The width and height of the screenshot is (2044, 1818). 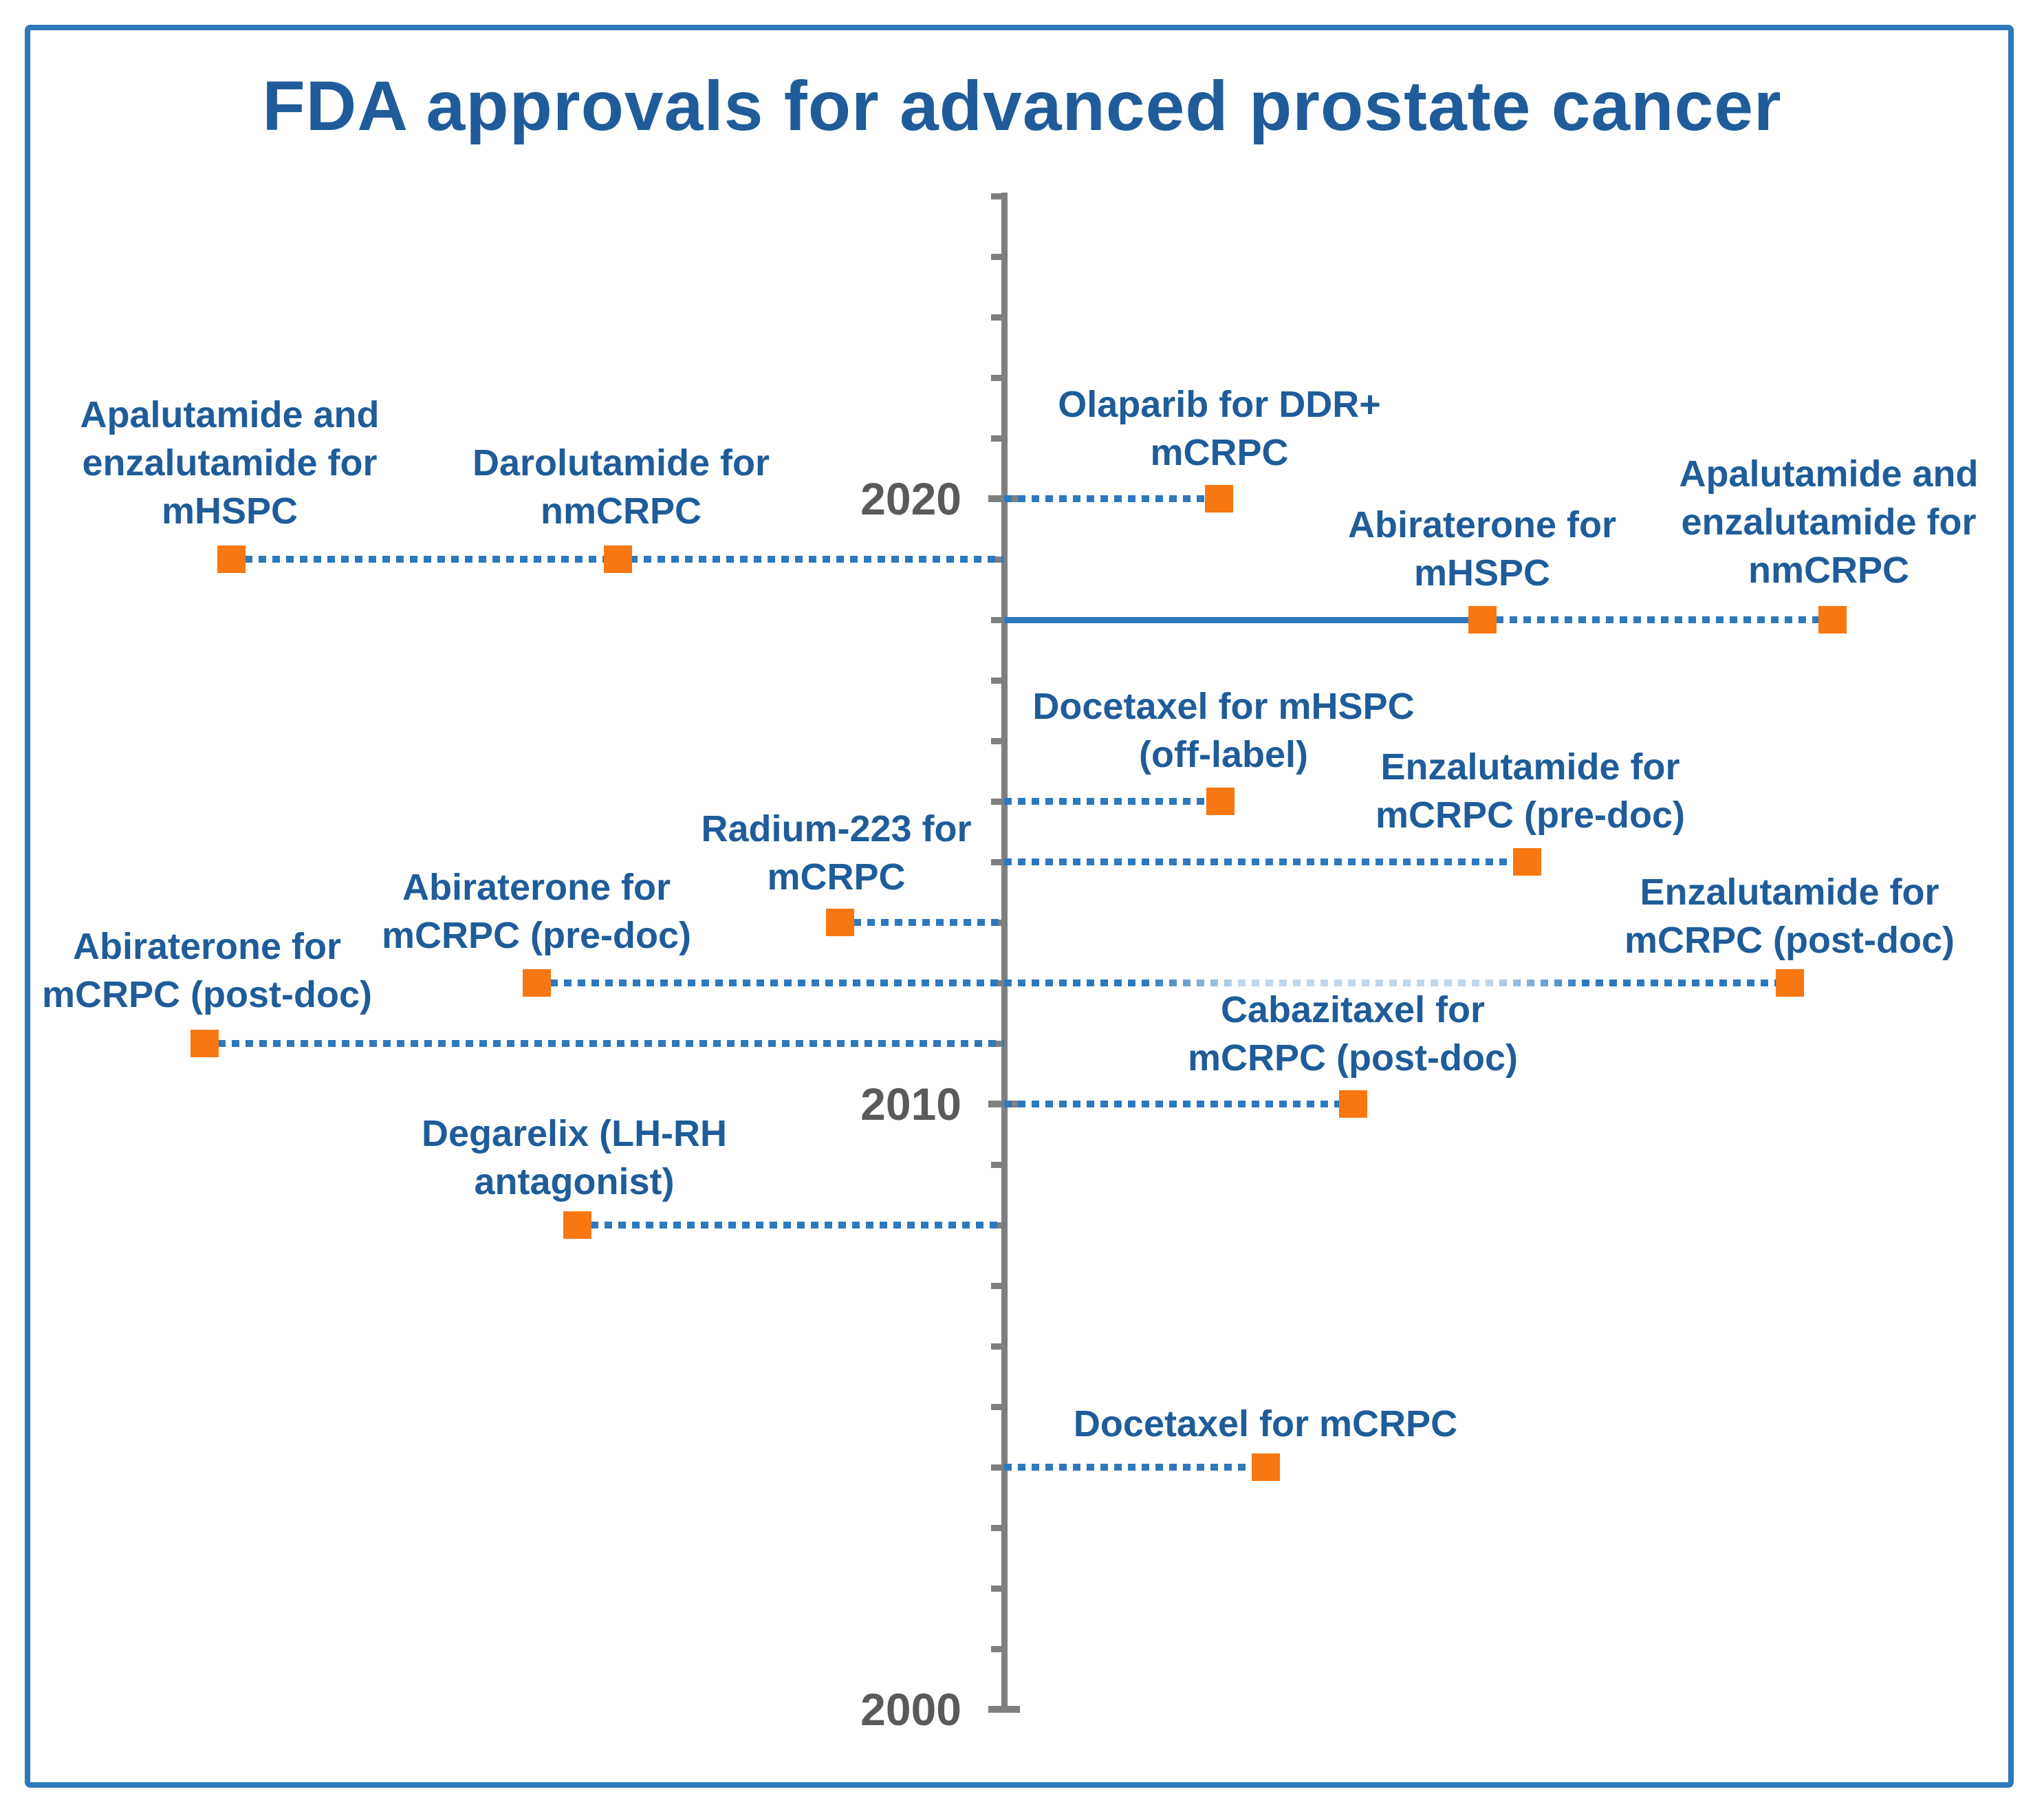 What do you see at coordinates (1482, 620) in the screenshot?
I see `marker-abiraterone-mhspc` at bounding box center [1482, 620].